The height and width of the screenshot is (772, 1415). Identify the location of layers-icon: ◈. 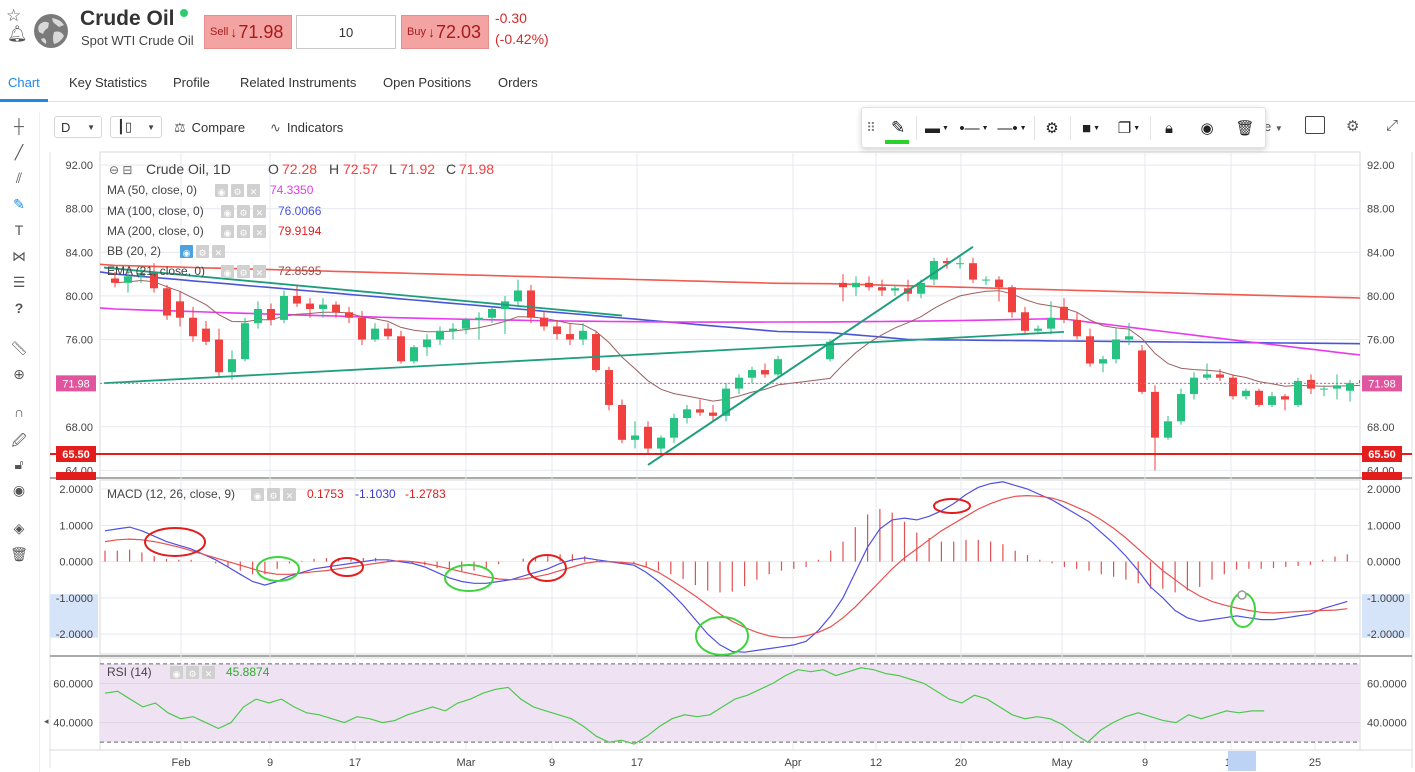
(19, 528).